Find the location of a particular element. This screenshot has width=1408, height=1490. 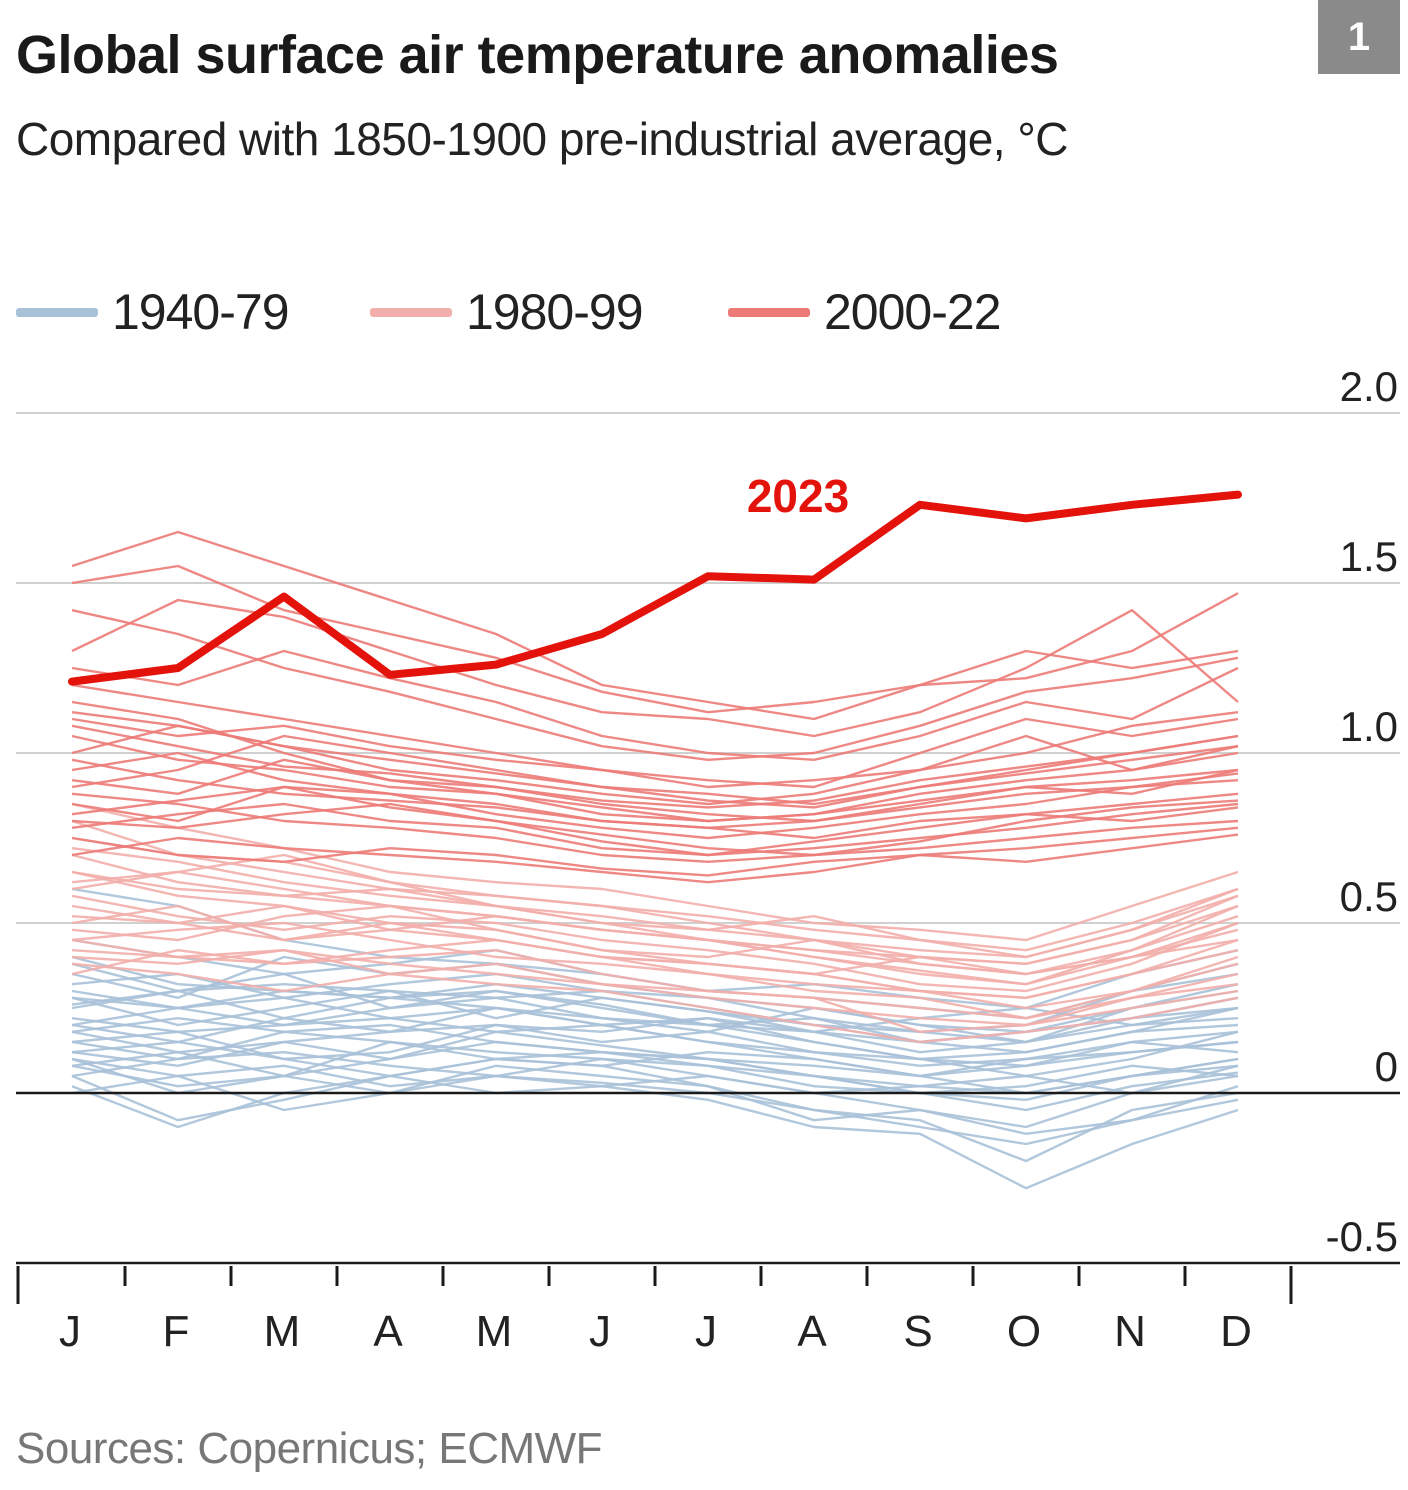

series-2023-line is located at coordinates (655, 588).